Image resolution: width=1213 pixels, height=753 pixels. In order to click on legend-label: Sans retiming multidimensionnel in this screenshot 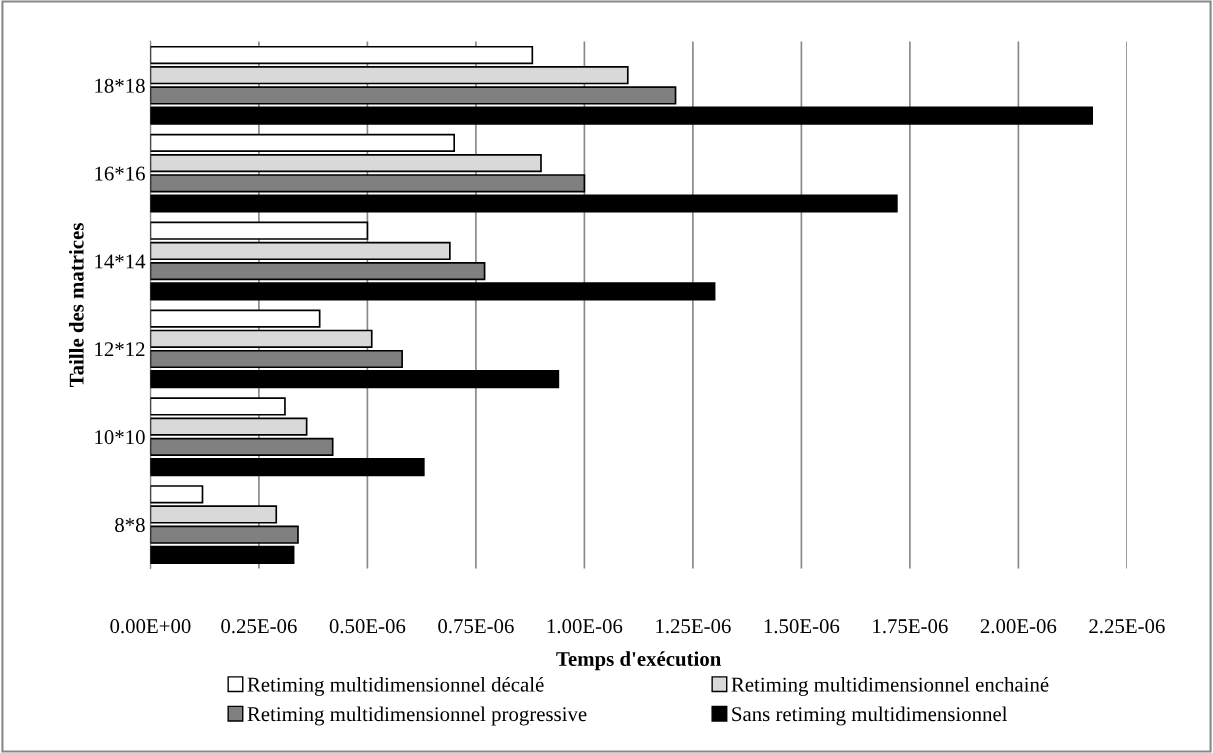, I will do `click(870, 716)`.